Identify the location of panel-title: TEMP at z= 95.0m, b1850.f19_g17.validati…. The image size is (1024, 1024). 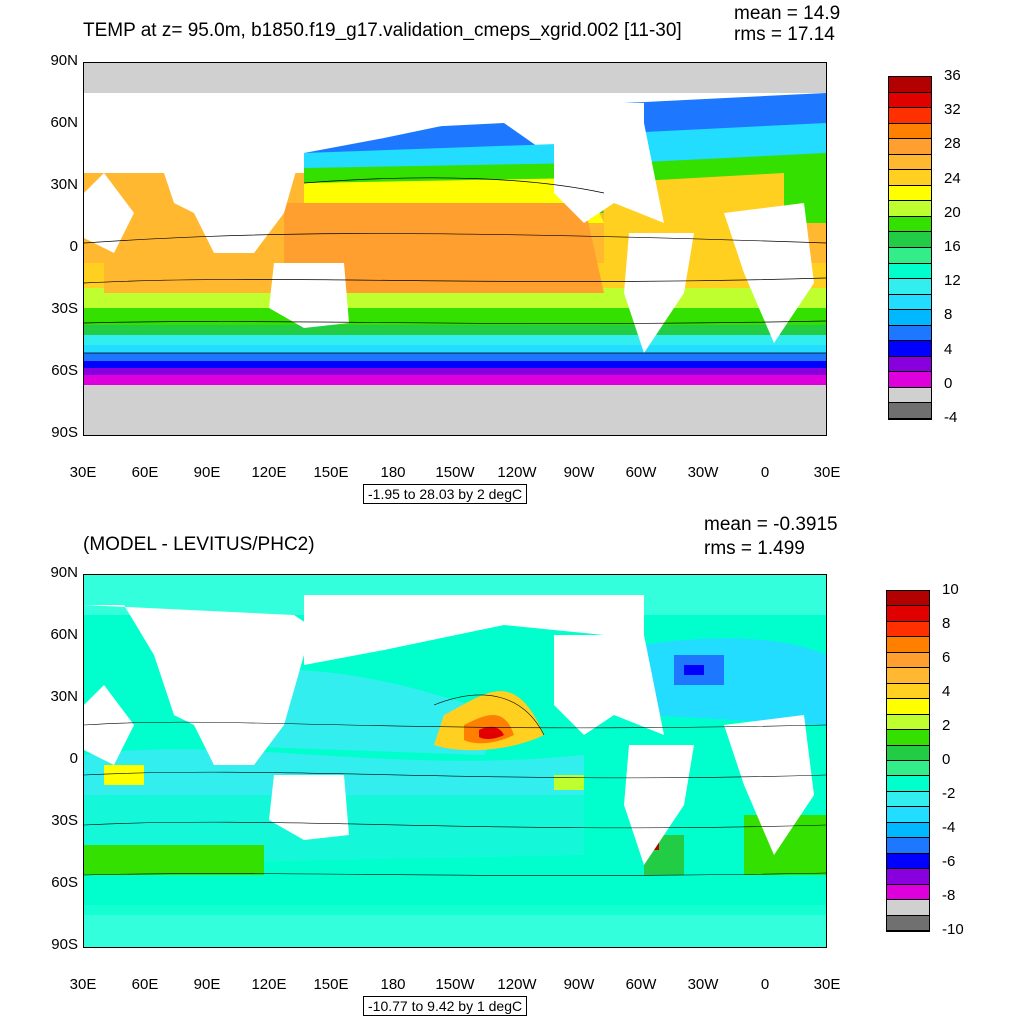
(382, 30).